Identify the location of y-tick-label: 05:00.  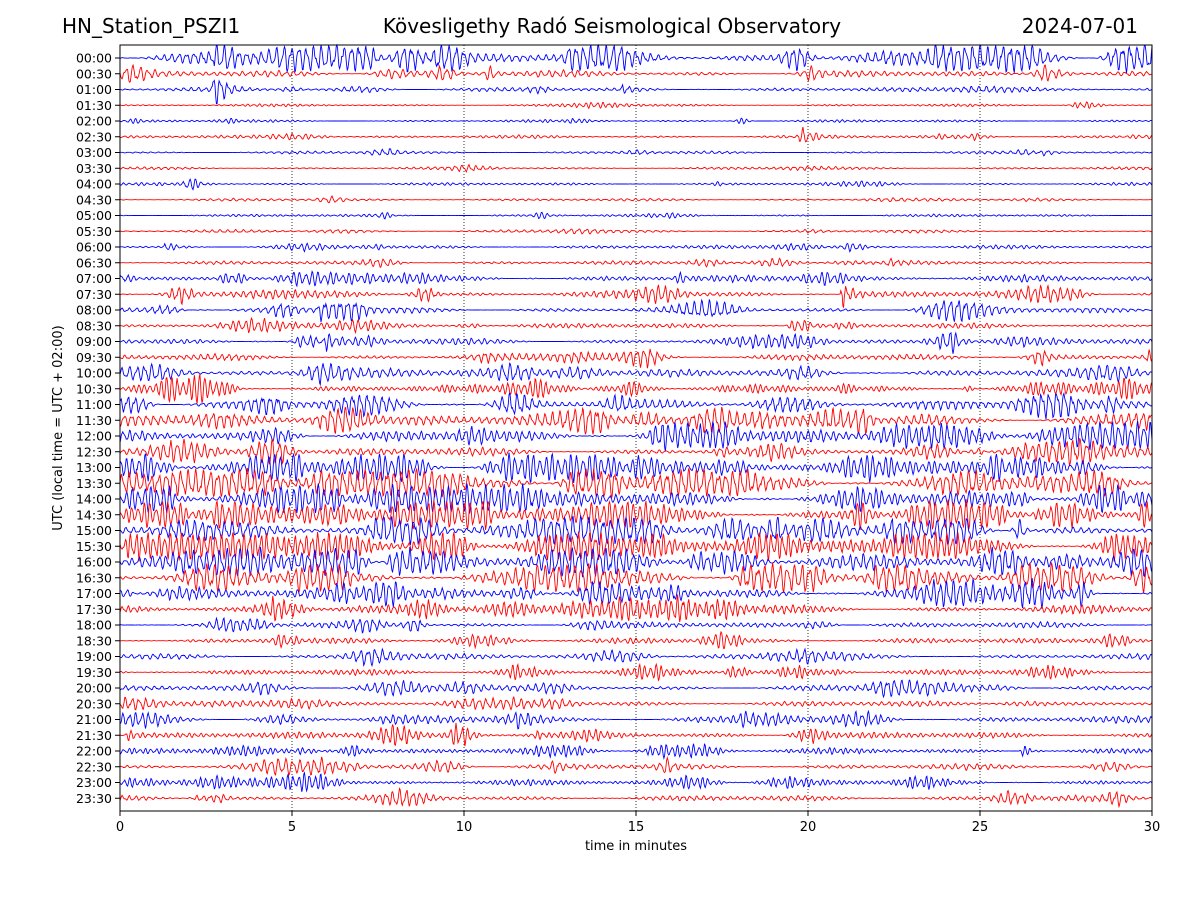
(94, 215).